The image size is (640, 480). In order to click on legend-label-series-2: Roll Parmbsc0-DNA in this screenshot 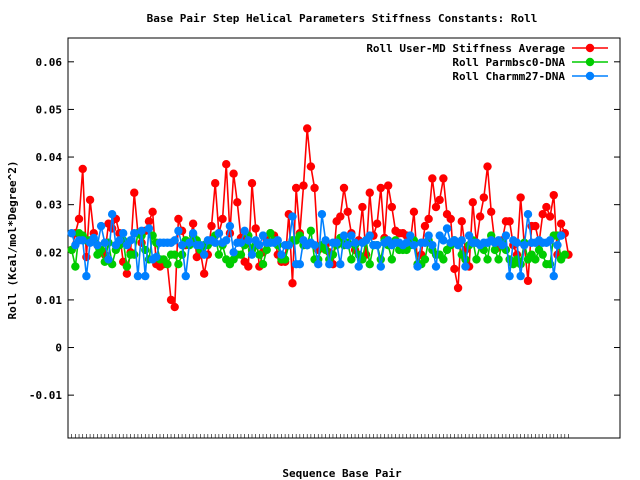, I will do `click(508, 62)`.